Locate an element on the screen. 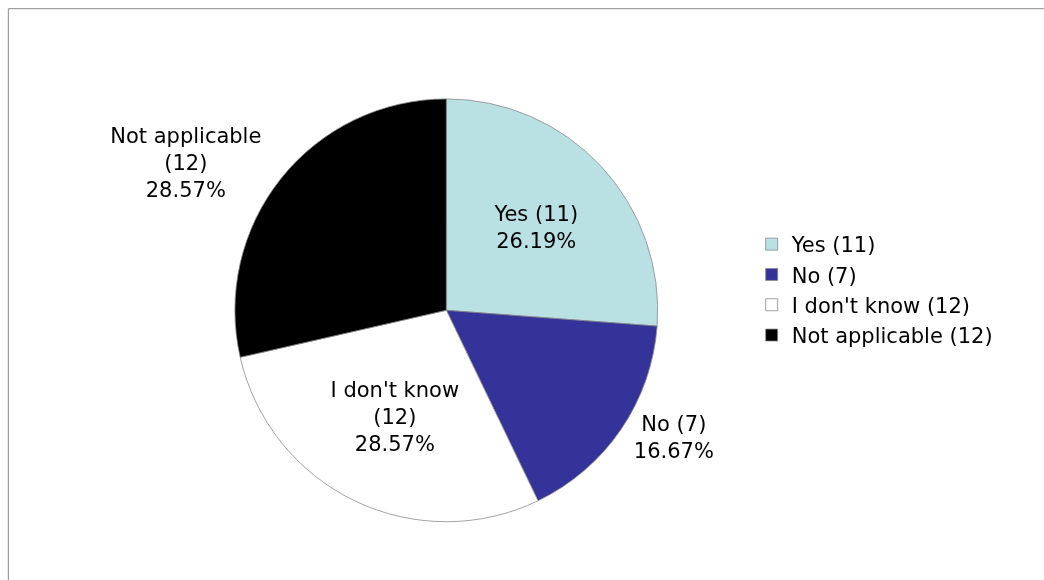 The height and width of the screenshot is (580, 1044). data-label: 26.19% is located at coordinates (536, 240).